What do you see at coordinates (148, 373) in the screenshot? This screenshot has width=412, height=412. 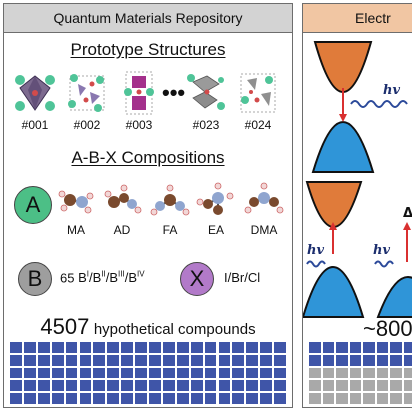 I see `compound-grid` at bounding box center [148, 373].